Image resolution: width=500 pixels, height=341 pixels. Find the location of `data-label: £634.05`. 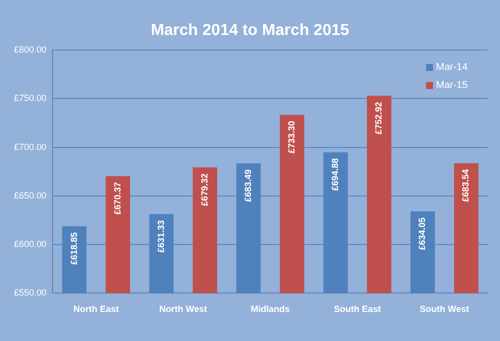

data-label: £634.05 is located at coordinates (422, 233).